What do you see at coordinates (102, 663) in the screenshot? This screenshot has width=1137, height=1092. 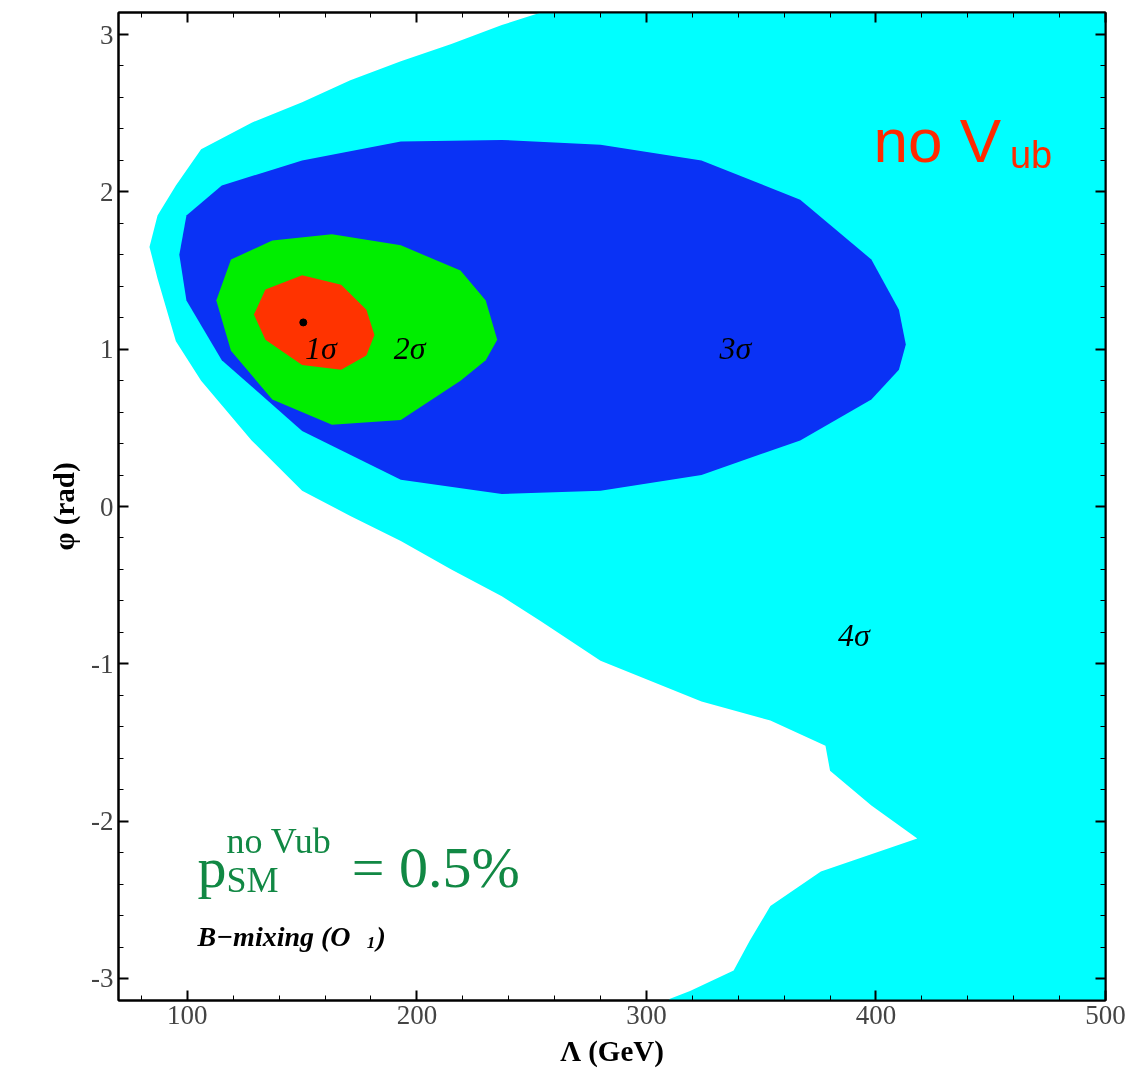 I see `y-tick-label: -1` at bounding box center [102, 663].